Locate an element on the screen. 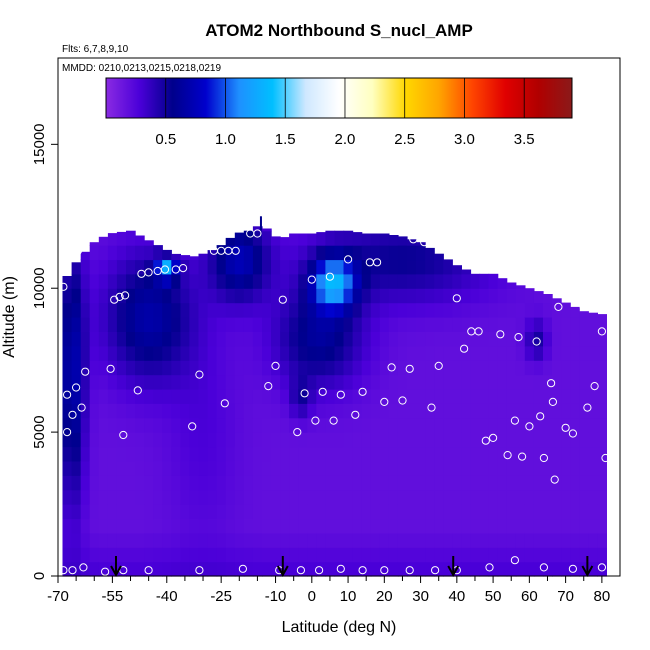 The width and height of the screenshot is (650, 650). colorbar-tick-label: 1.5 is located at coordinates (285, 139).